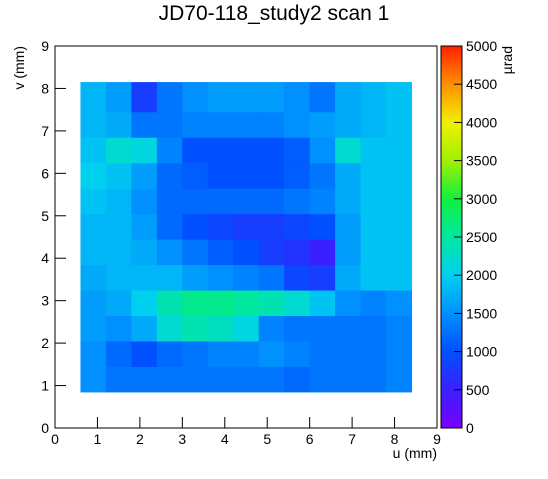 The width and height of the screenshot is (548, 479). I want to click on colorbar-tick-label: 4000, so click(481, 122).